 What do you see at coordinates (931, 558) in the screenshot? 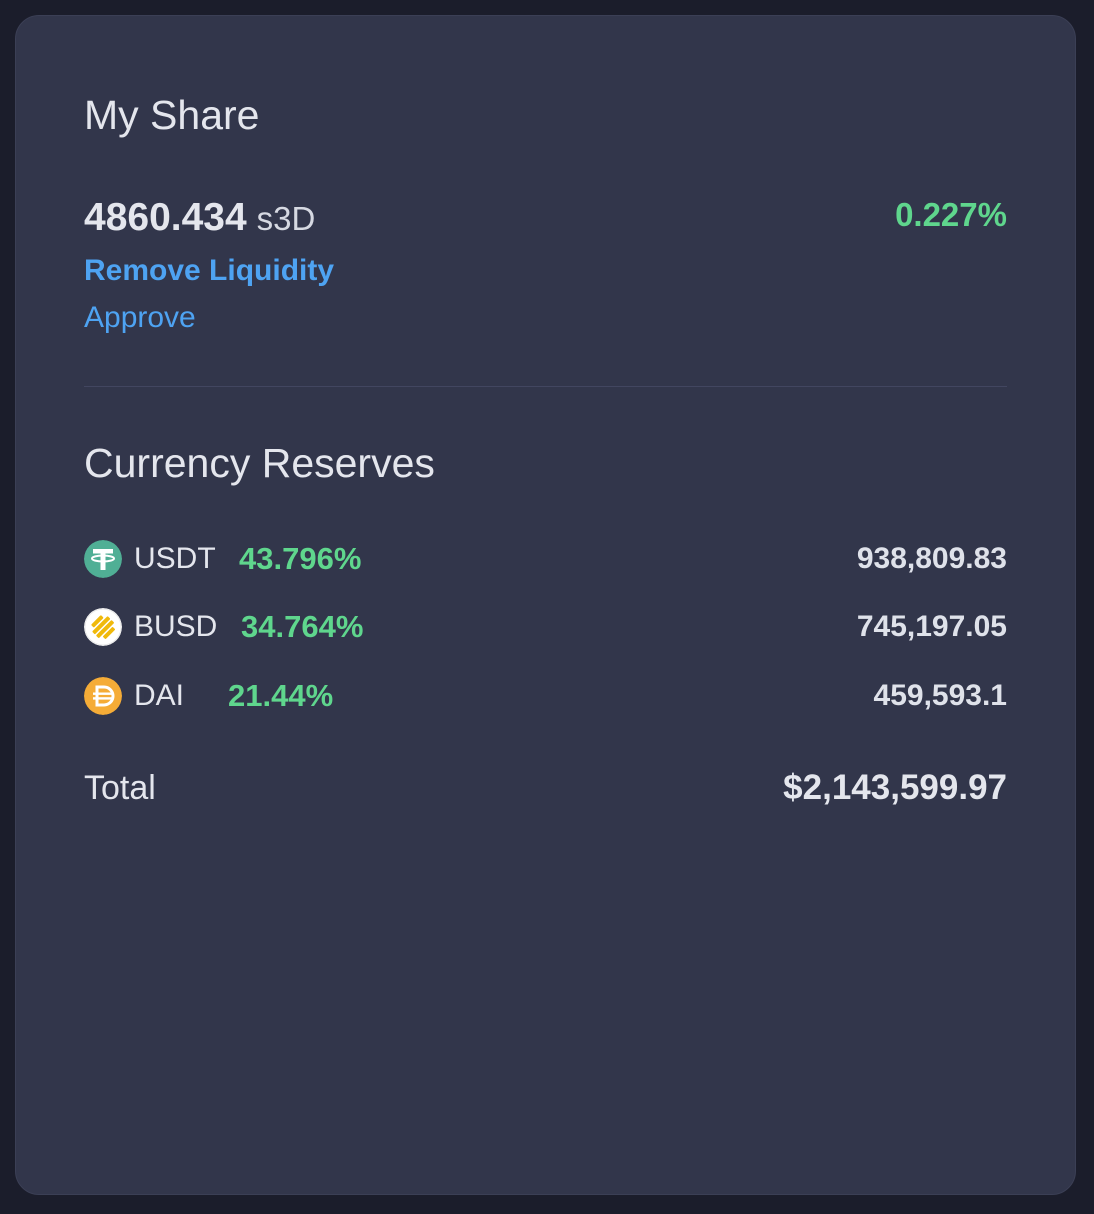
I see `reserve-amount: 938,809.83` at bounding box center [931, 558].